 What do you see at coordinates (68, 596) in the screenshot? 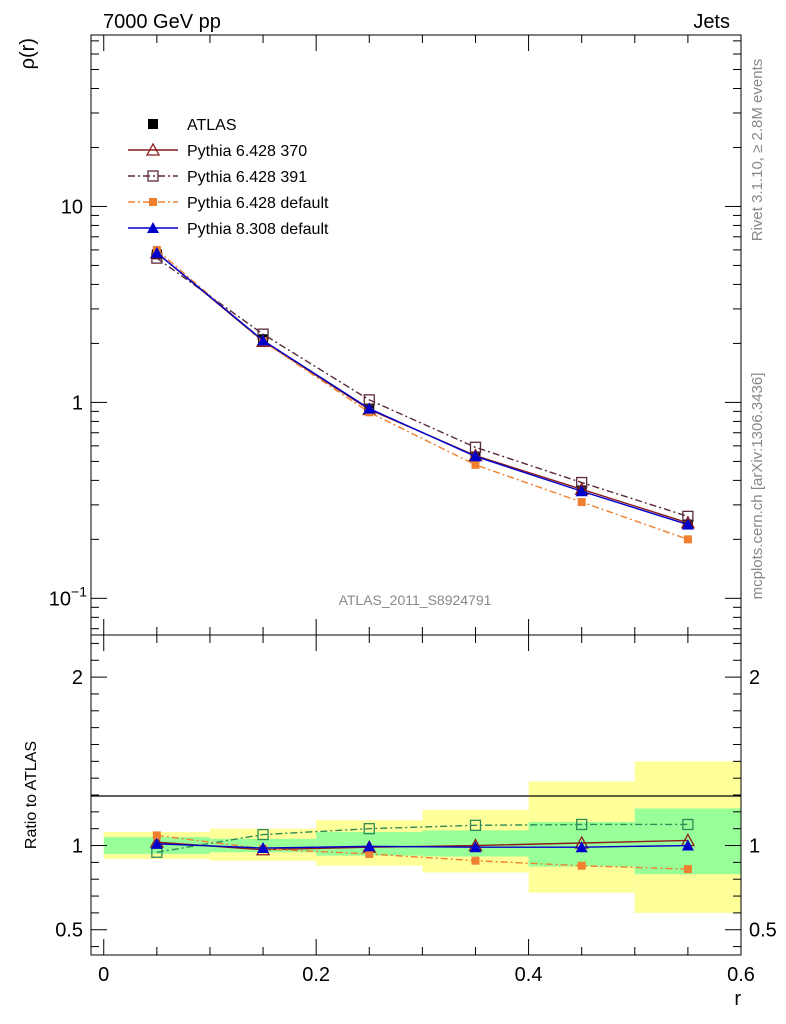
I see `main-y-tick-label-2: 10−1` at bounding box center [68, 596].